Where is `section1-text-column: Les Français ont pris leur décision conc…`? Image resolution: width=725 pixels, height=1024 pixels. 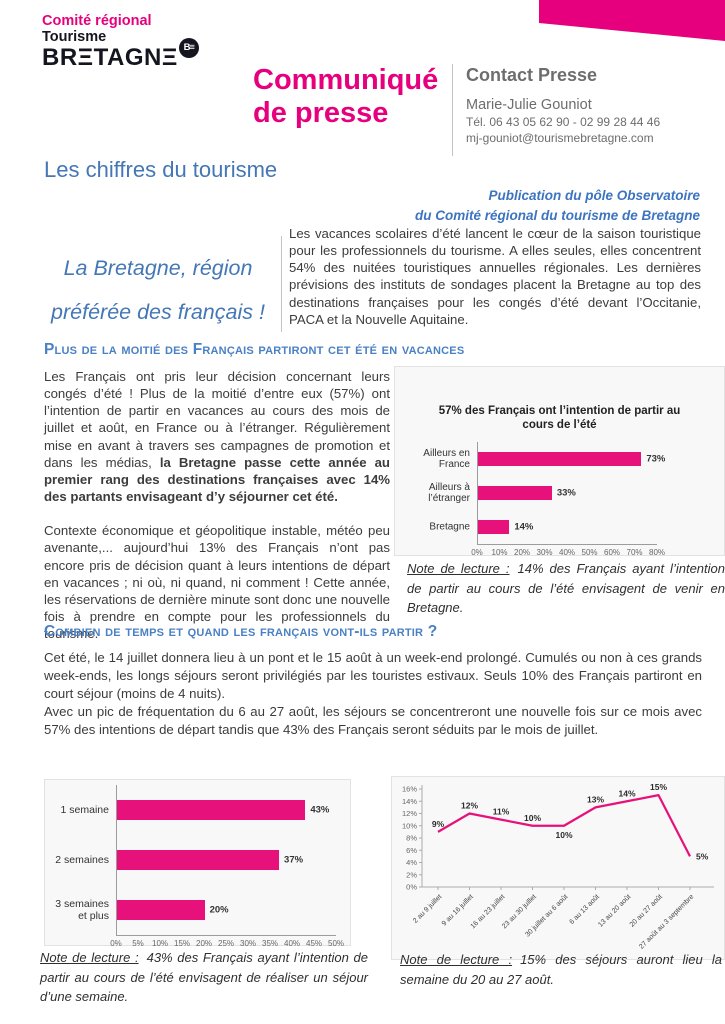
section1-text-column: Les Français ont pris leur décision conc… is located at coordinates (217, 513).